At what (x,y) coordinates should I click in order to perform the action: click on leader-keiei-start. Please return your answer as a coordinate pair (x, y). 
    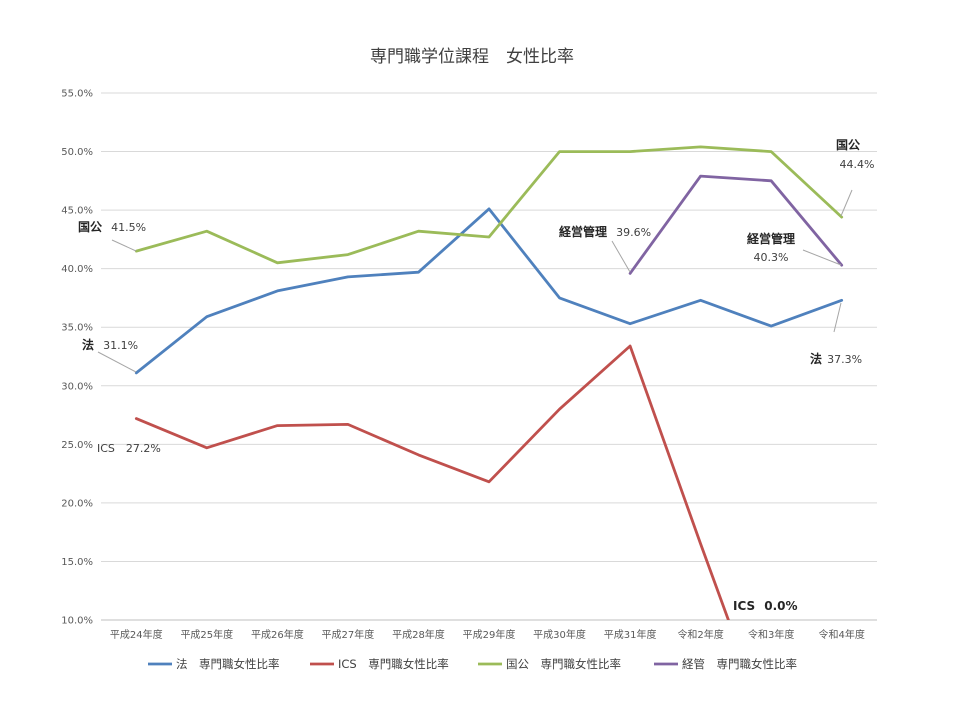
    Looking at the image, I should click on (621, 256).